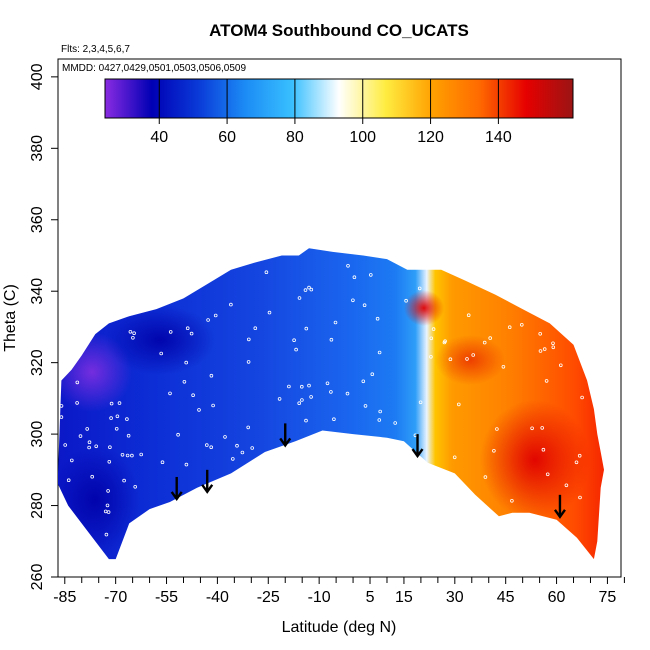  What do you see at coordinates (37, 362) in the screenshot?
I see `y-tick-label: 320` at bounding box center [37, 362].